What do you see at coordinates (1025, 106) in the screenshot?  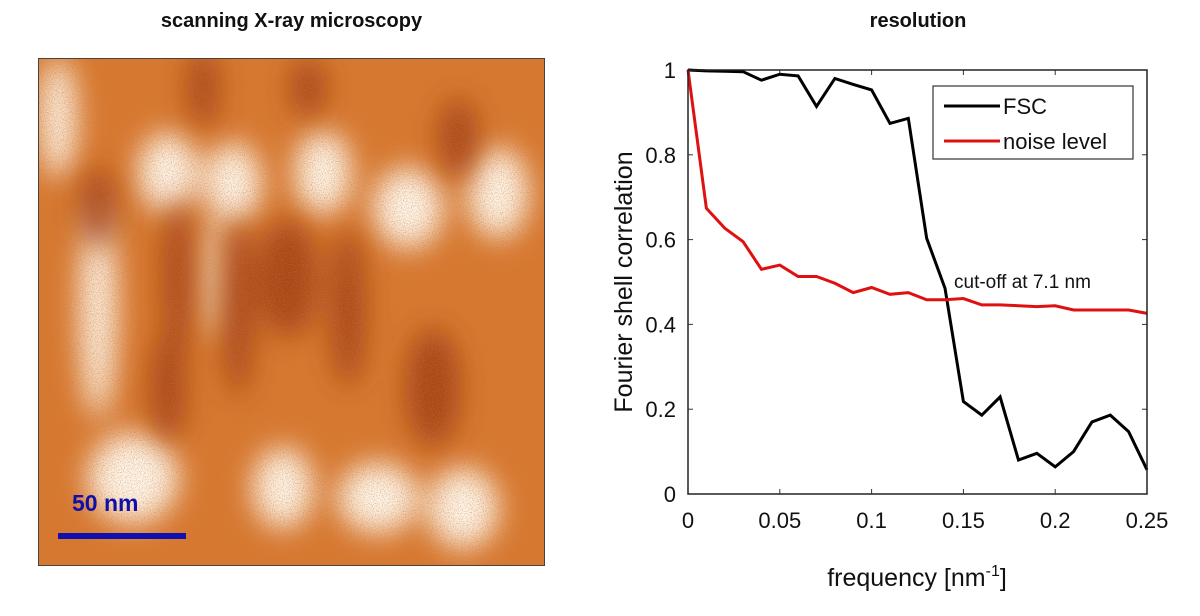 I see `legend-label-fsc: FSC` at bounding box center [1025, 106].